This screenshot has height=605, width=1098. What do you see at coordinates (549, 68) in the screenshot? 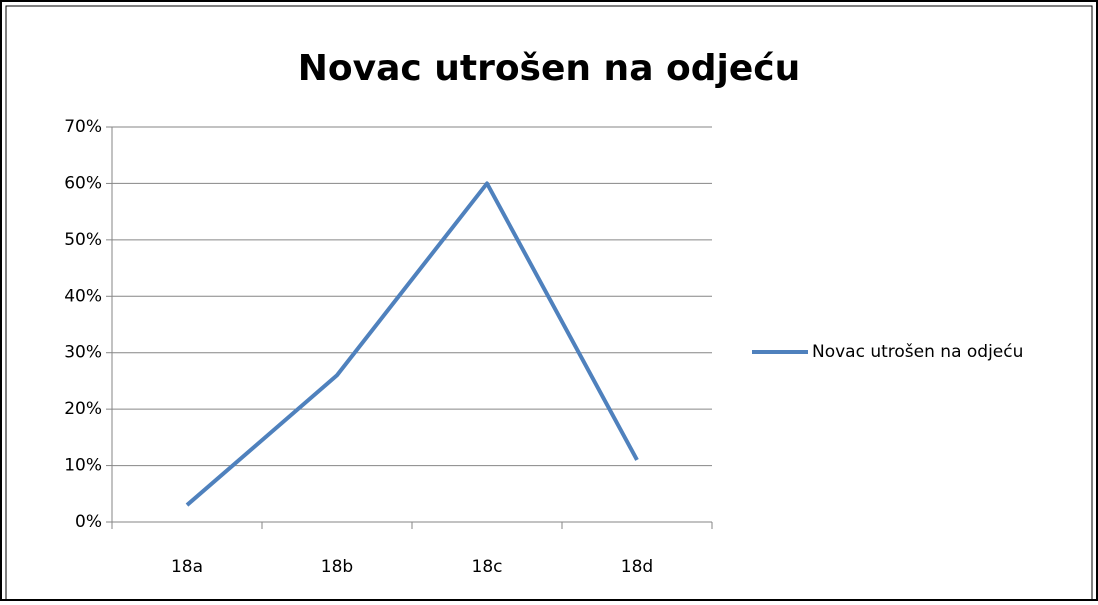
I see `chart-title: Novac utrošen na odjeću` at bounding box center [549, 68].